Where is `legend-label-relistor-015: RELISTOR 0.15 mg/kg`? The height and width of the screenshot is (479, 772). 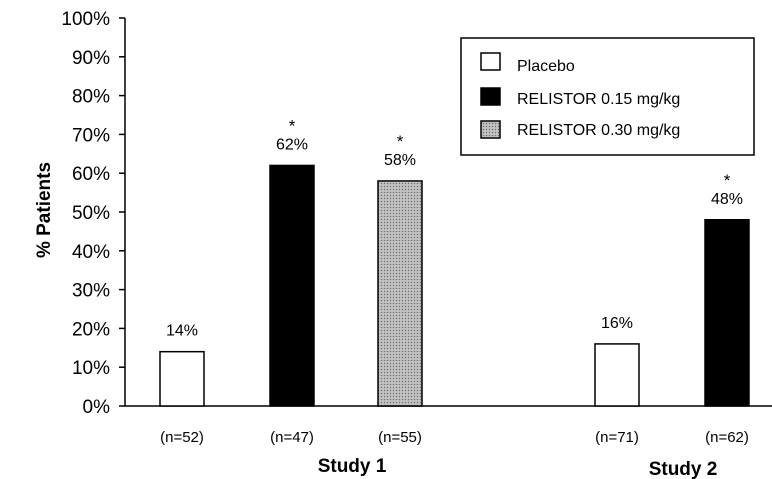 legend-label-relistor-015: RELISTOR 0.15 mg/kg is located at coordinates (598, 99).